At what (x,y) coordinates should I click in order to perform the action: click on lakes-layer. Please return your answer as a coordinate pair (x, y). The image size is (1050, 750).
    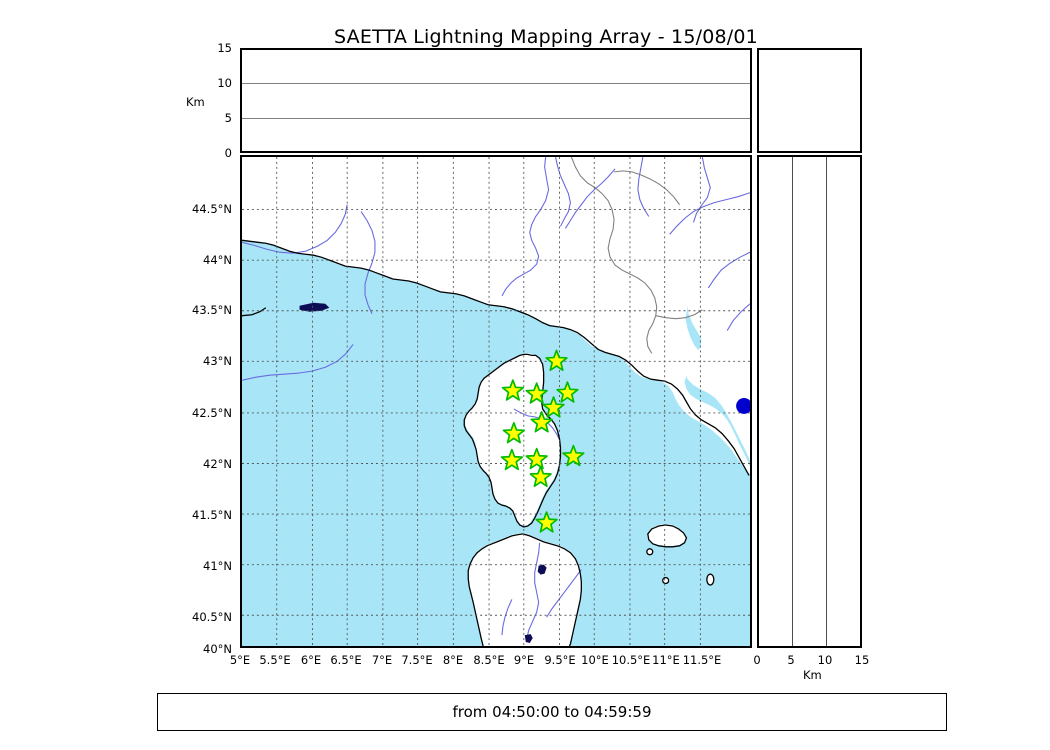
    Looking at the image, I should click on (423, 473).